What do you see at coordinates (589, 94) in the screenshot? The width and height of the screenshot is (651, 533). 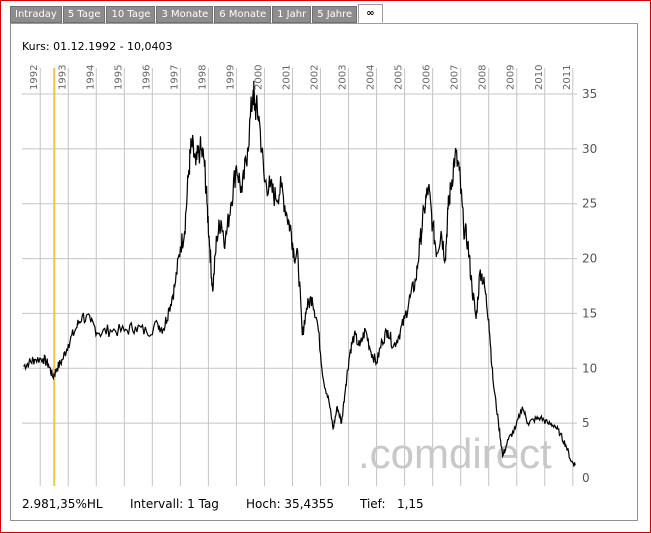 I see `y-tick-35: 35` at bounding box center [589, 94].